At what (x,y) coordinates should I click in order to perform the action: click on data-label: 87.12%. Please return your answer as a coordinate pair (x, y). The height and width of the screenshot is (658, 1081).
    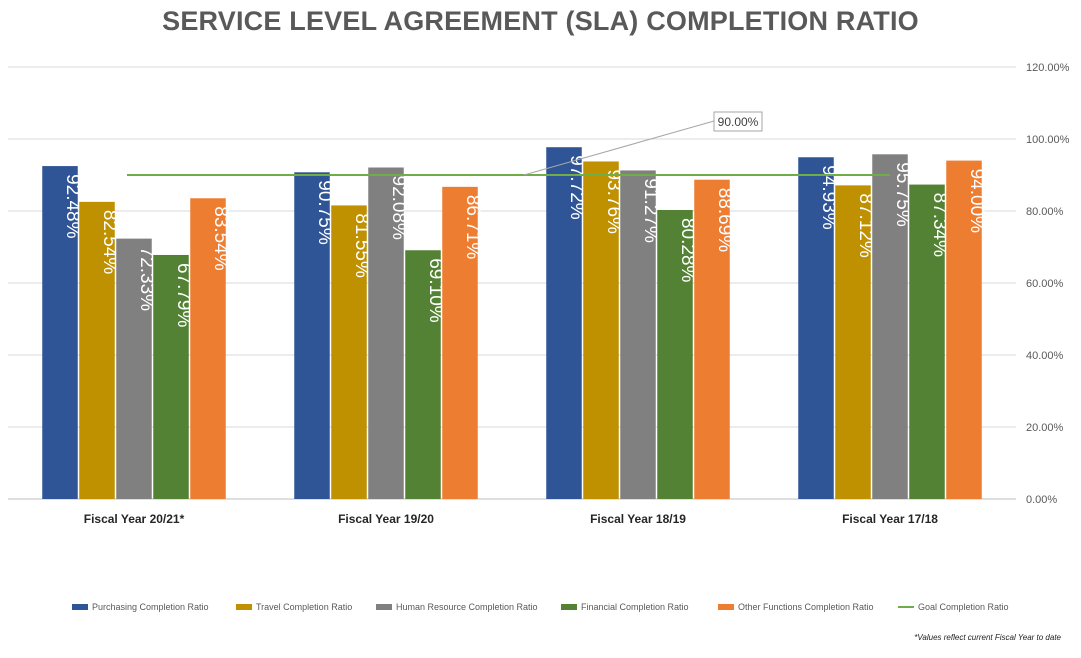
    Looking at the image, I should click on (865, 225).